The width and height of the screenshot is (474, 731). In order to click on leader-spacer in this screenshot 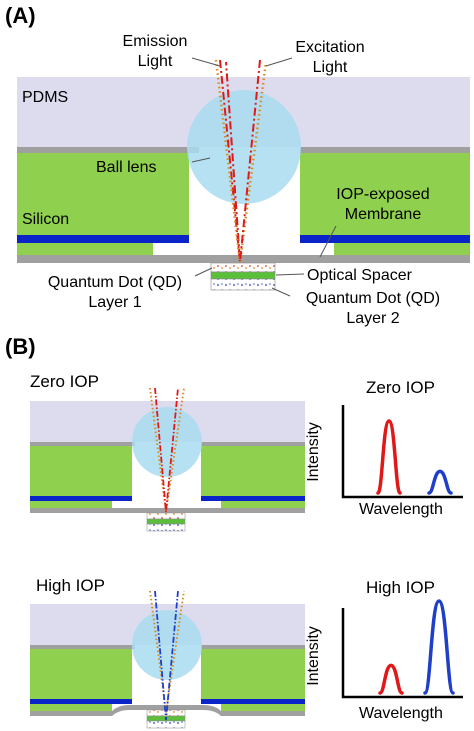, I will do `click(290, 274)`.